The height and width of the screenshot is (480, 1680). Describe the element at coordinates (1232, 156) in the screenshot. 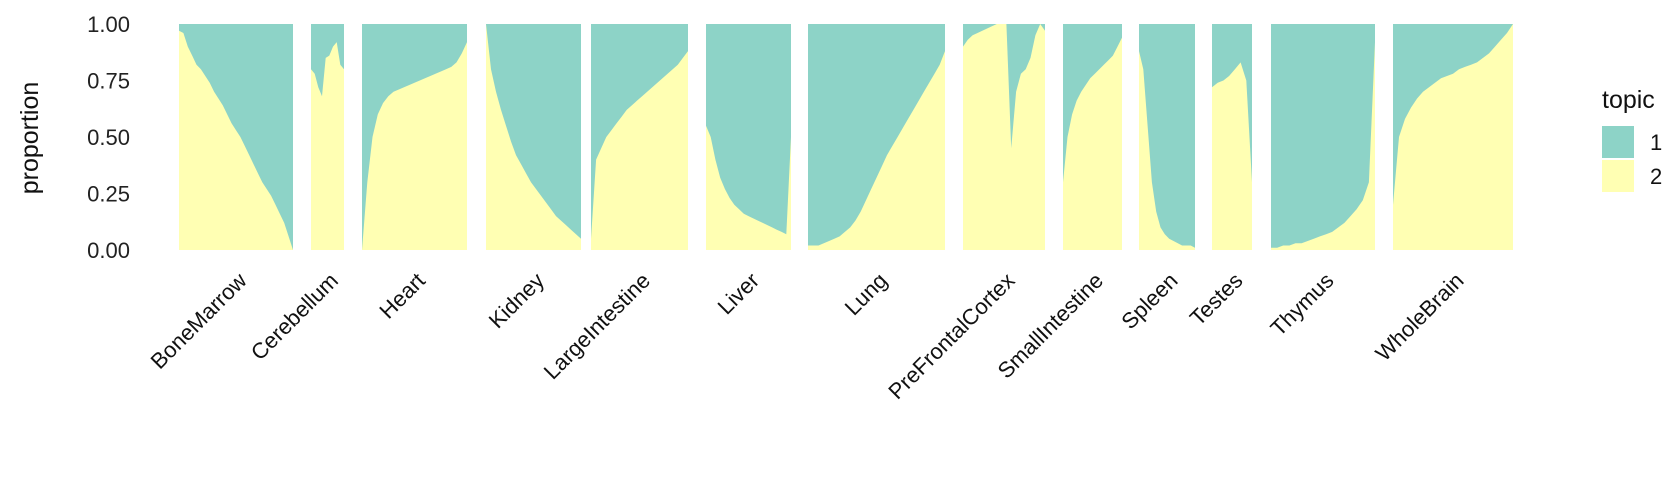

I see `topic-2-area-testes` at that location.